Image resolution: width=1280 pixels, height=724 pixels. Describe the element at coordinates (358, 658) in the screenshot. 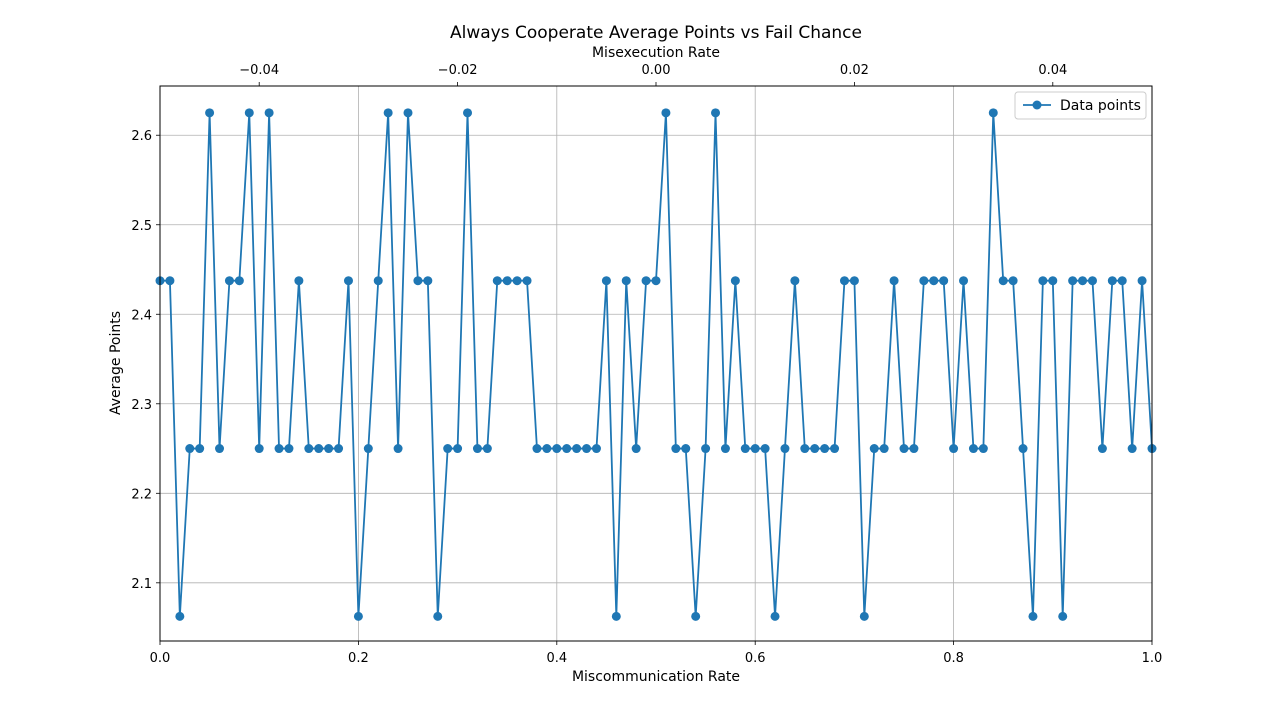

I see `x-tick-label: 0.2` at that location.